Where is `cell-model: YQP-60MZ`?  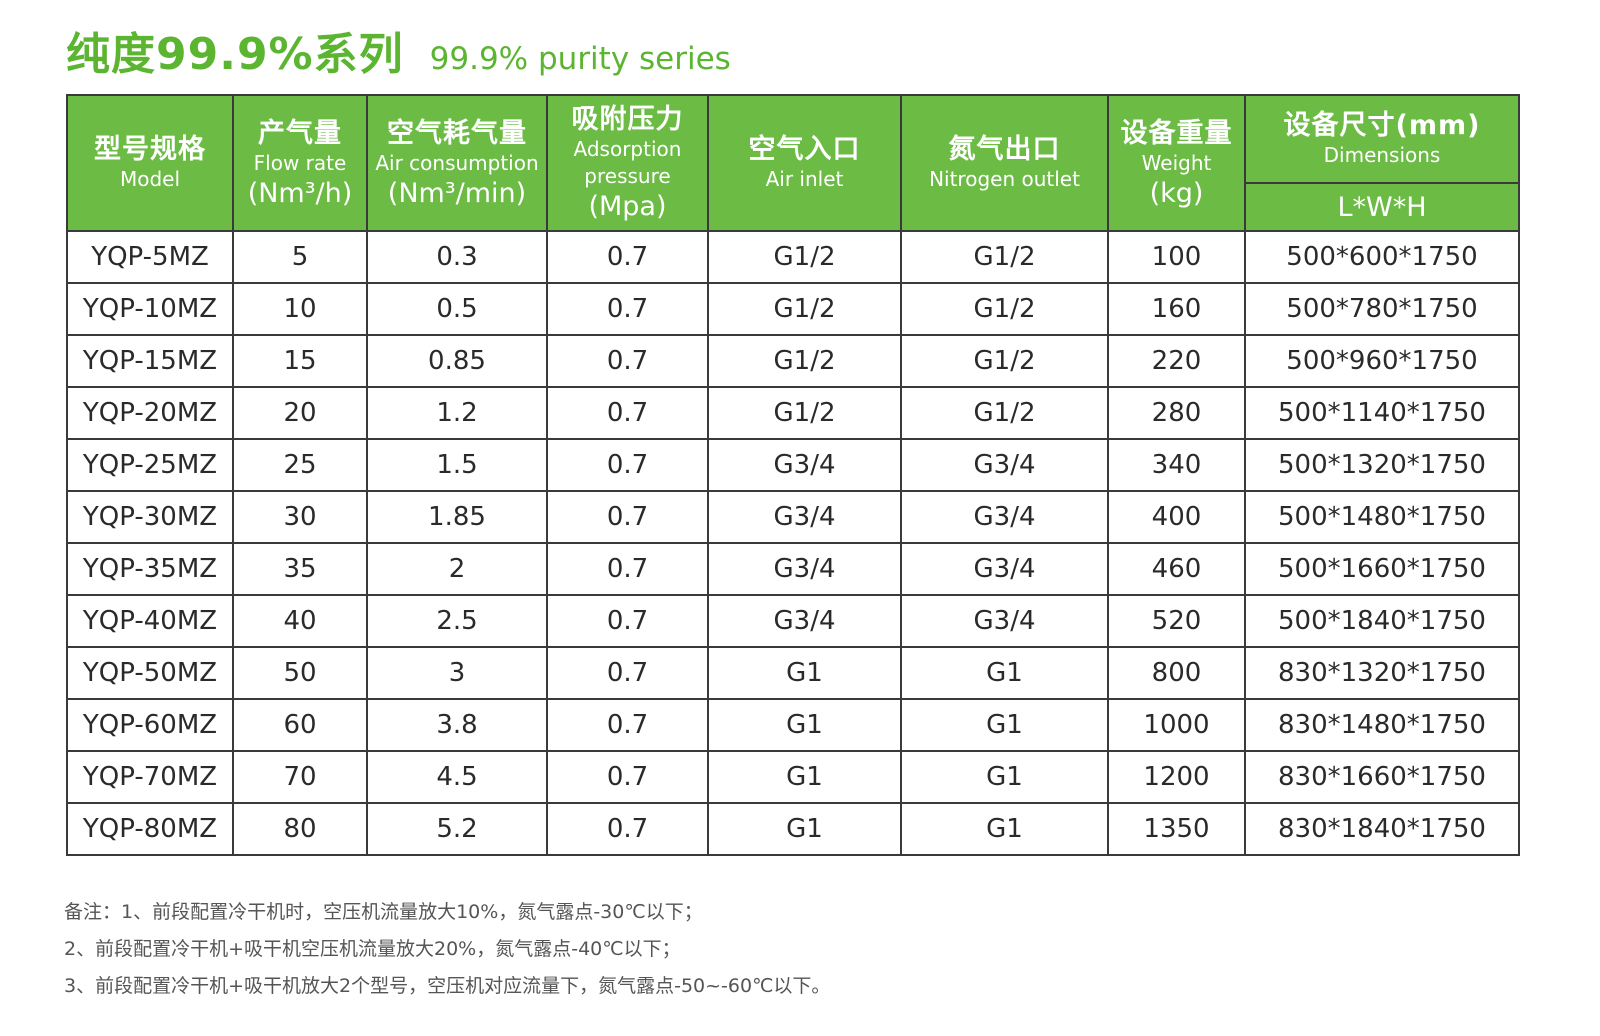 cell-model: YQP-60MZ is located at coordinates (150, 725).